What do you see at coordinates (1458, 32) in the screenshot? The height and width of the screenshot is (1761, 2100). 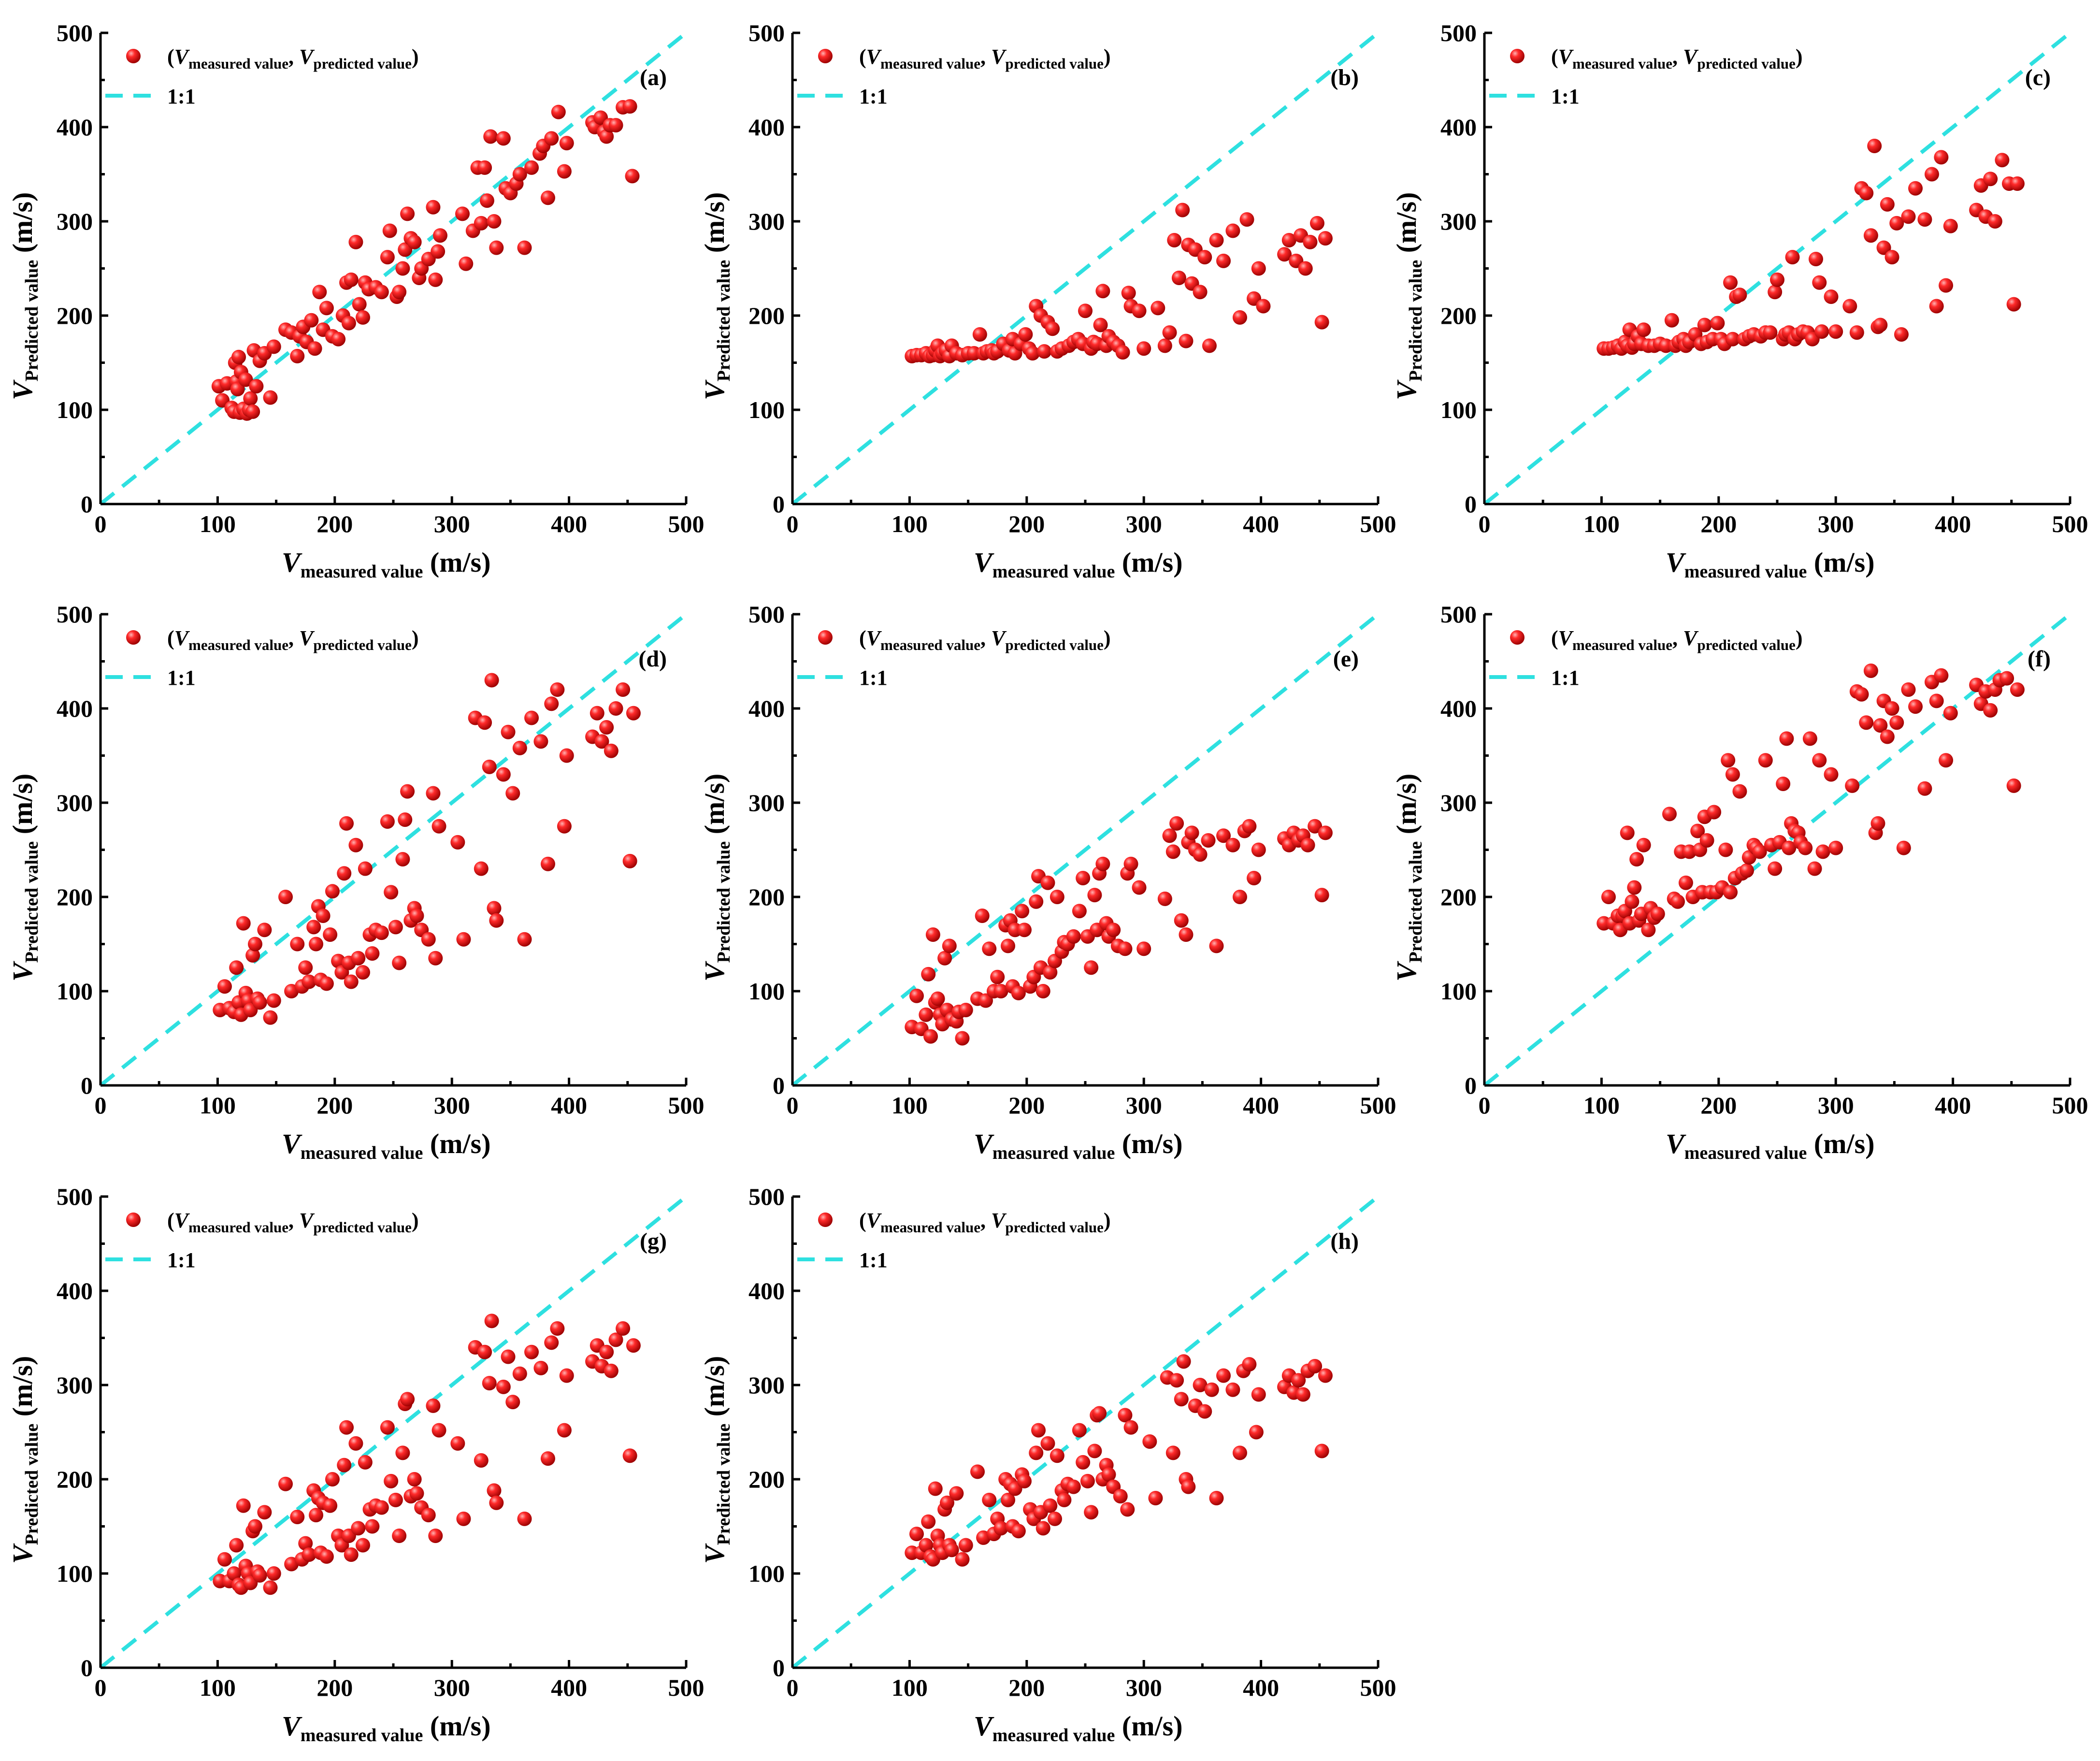 I see `y-tick-label: 500` at bounding box center [1458, 32].